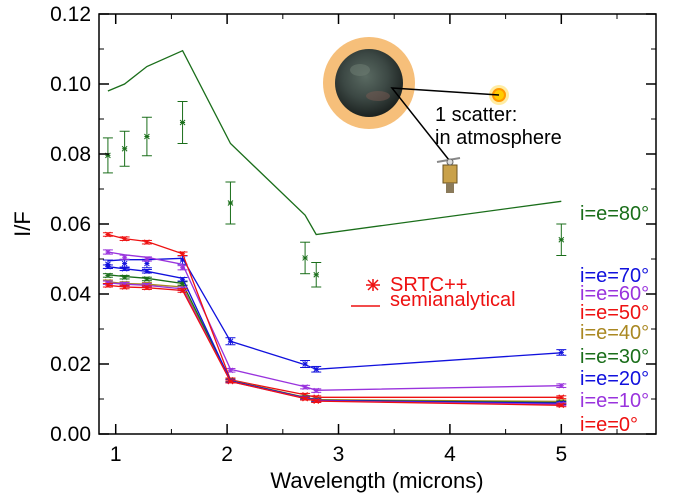 The image size is (685, 498). Describe the element at coordinates (498, 138) in the screenshot. I see `annotation-line-2: in atmosphere` at that location.